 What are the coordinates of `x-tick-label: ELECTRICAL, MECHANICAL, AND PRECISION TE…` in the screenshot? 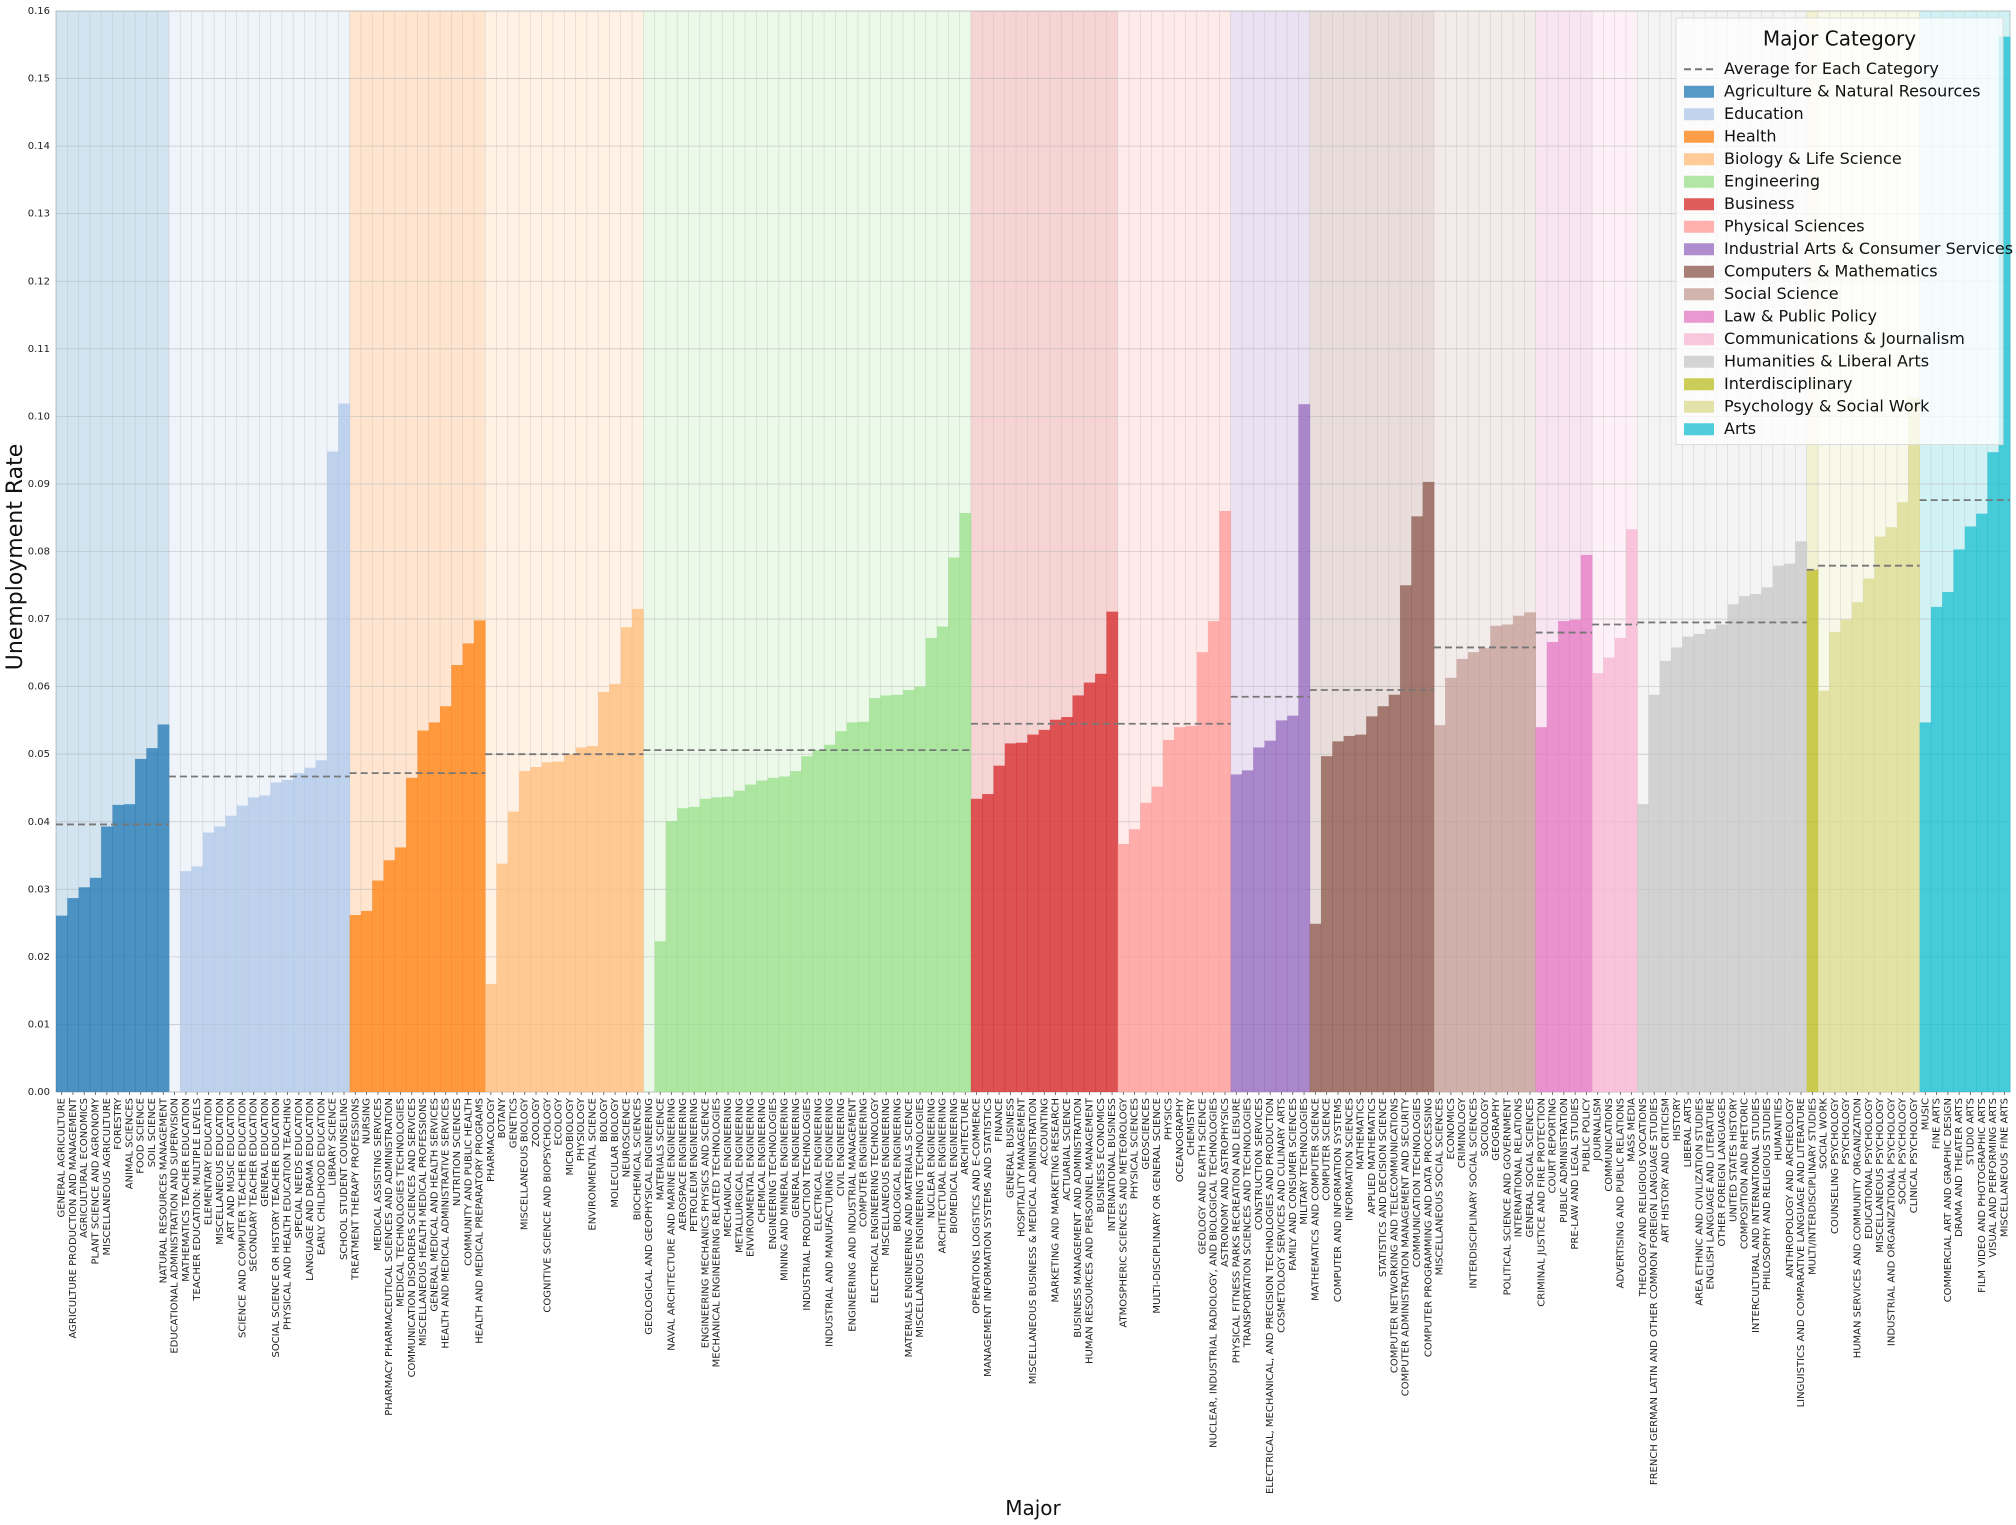 It's located at (1270, 1296).